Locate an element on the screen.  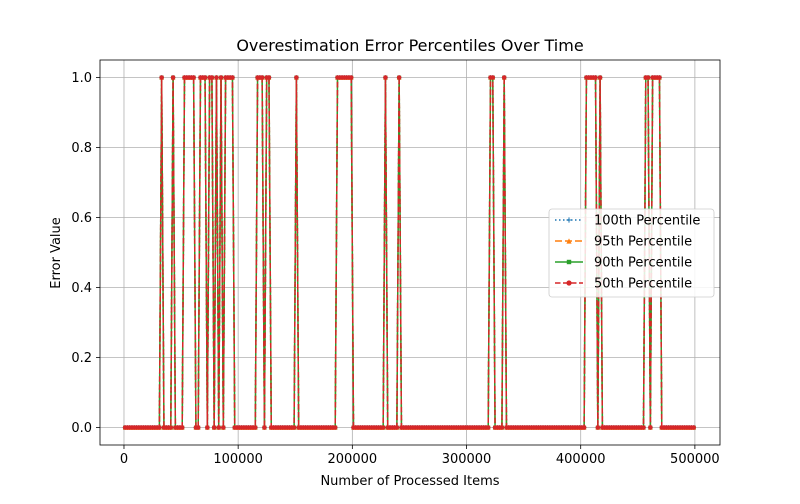
y-tick-label-3: 0.6 is located at coordinates (81, 218).